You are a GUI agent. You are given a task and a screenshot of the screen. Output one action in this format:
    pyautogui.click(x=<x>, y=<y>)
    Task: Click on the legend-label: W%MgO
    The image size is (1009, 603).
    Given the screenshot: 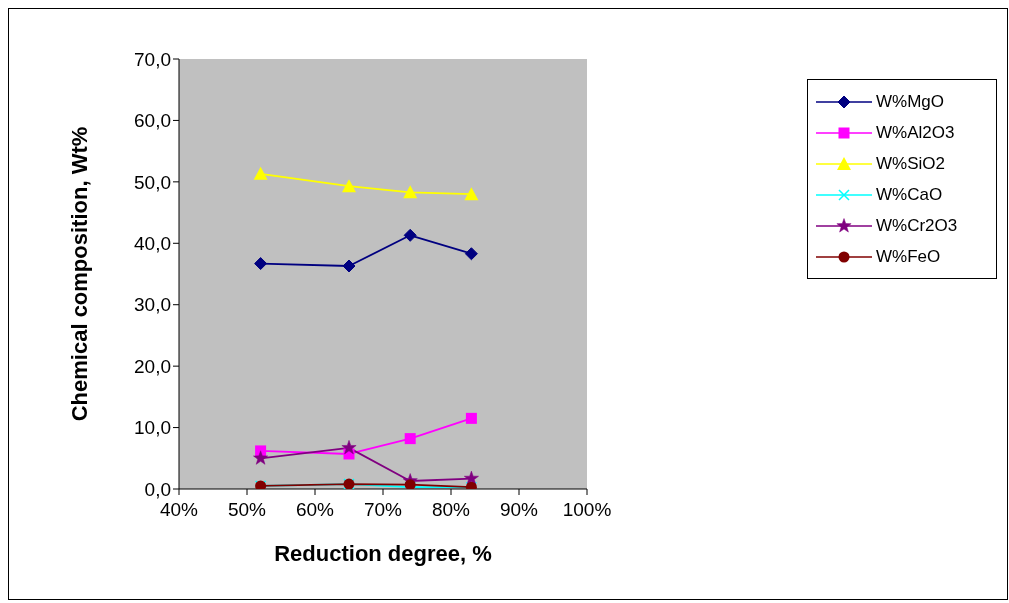 What is the action you would take?
    pyautogui.click(x=910, y=101)
    